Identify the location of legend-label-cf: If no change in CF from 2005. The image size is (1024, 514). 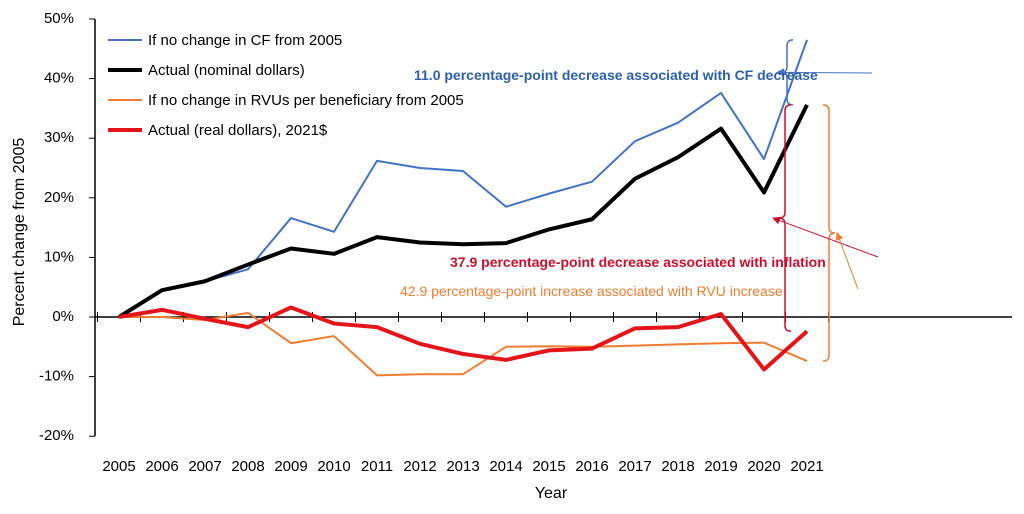
(245, 40).